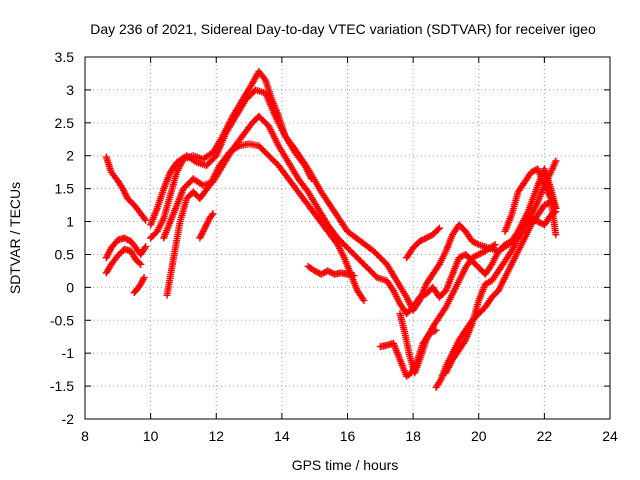  Describe the element at coordinates (65, 57) in the screenshot. I see `y-tick-label: 3.5` at that location.